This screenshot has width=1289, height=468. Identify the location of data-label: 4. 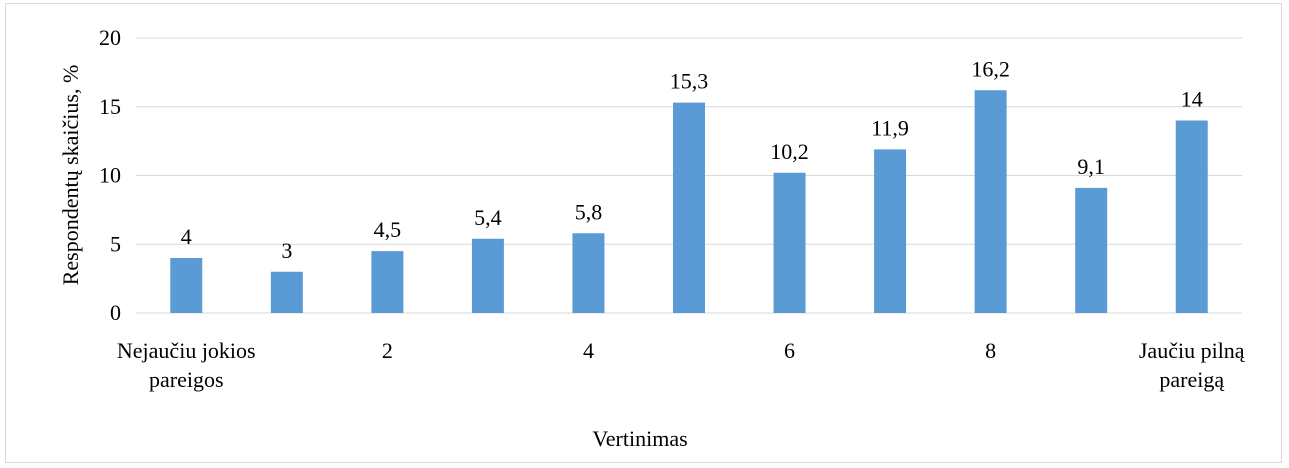
(186, 236).